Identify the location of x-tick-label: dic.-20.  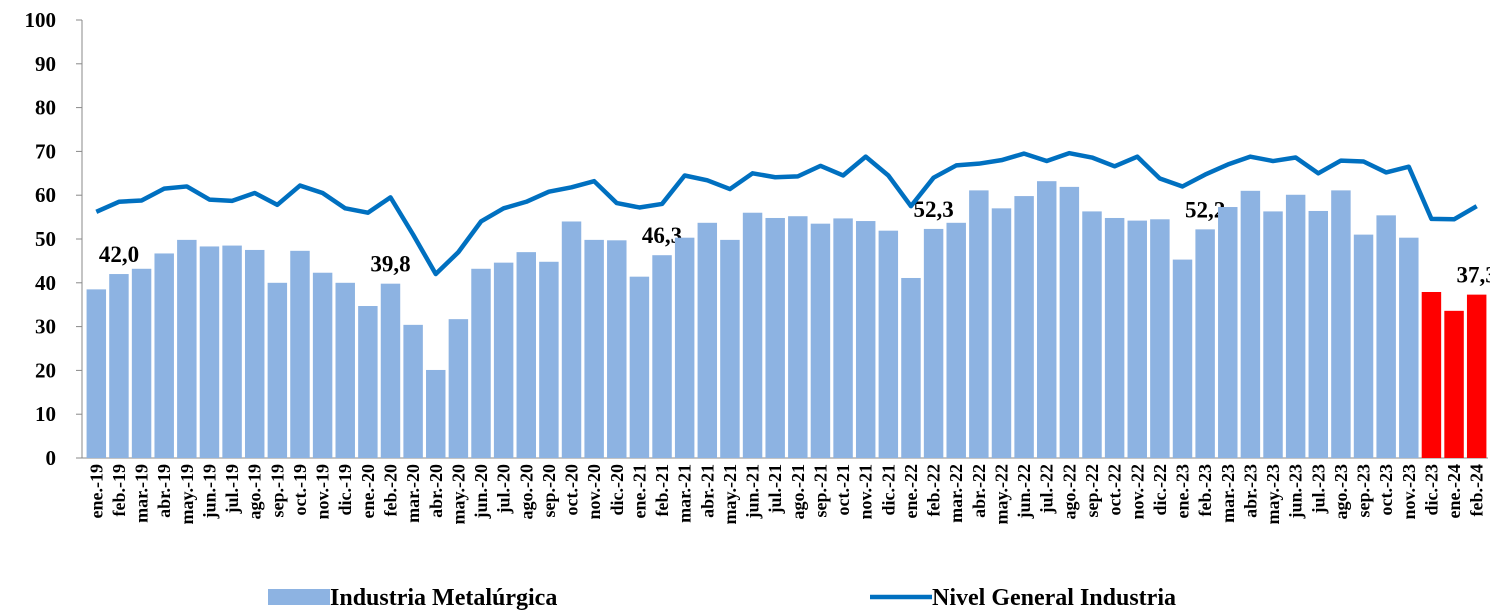
(617, 490).